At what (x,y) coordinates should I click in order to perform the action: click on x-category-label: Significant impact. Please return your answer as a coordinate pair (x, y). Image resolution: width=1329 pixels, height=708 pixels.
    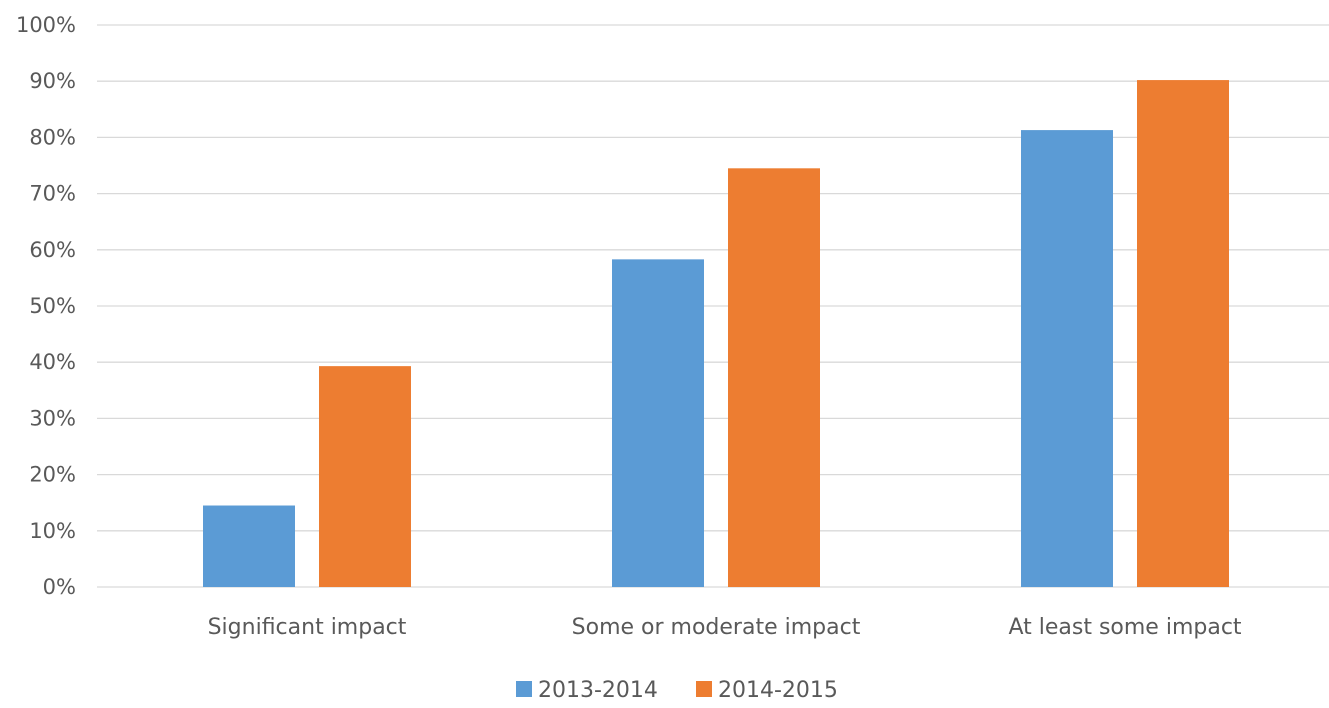
    Looking at the image, I should click on (307, 627).